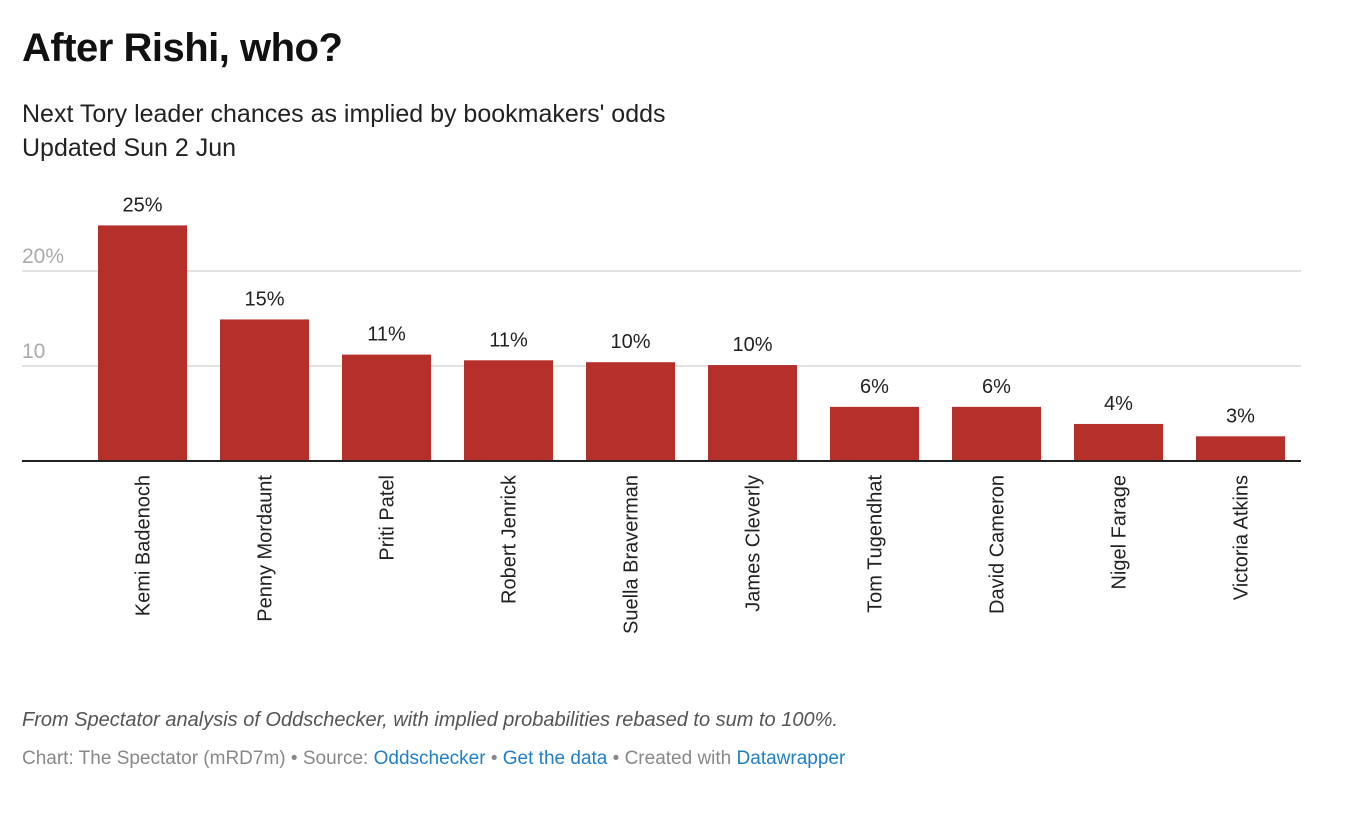 This screenshot has height=840, width=1350. What do you see at coordinates (632, 554) in the screenshot?
I see `x-tick-label: Suella Braverman` at bounding box center [632, 554].